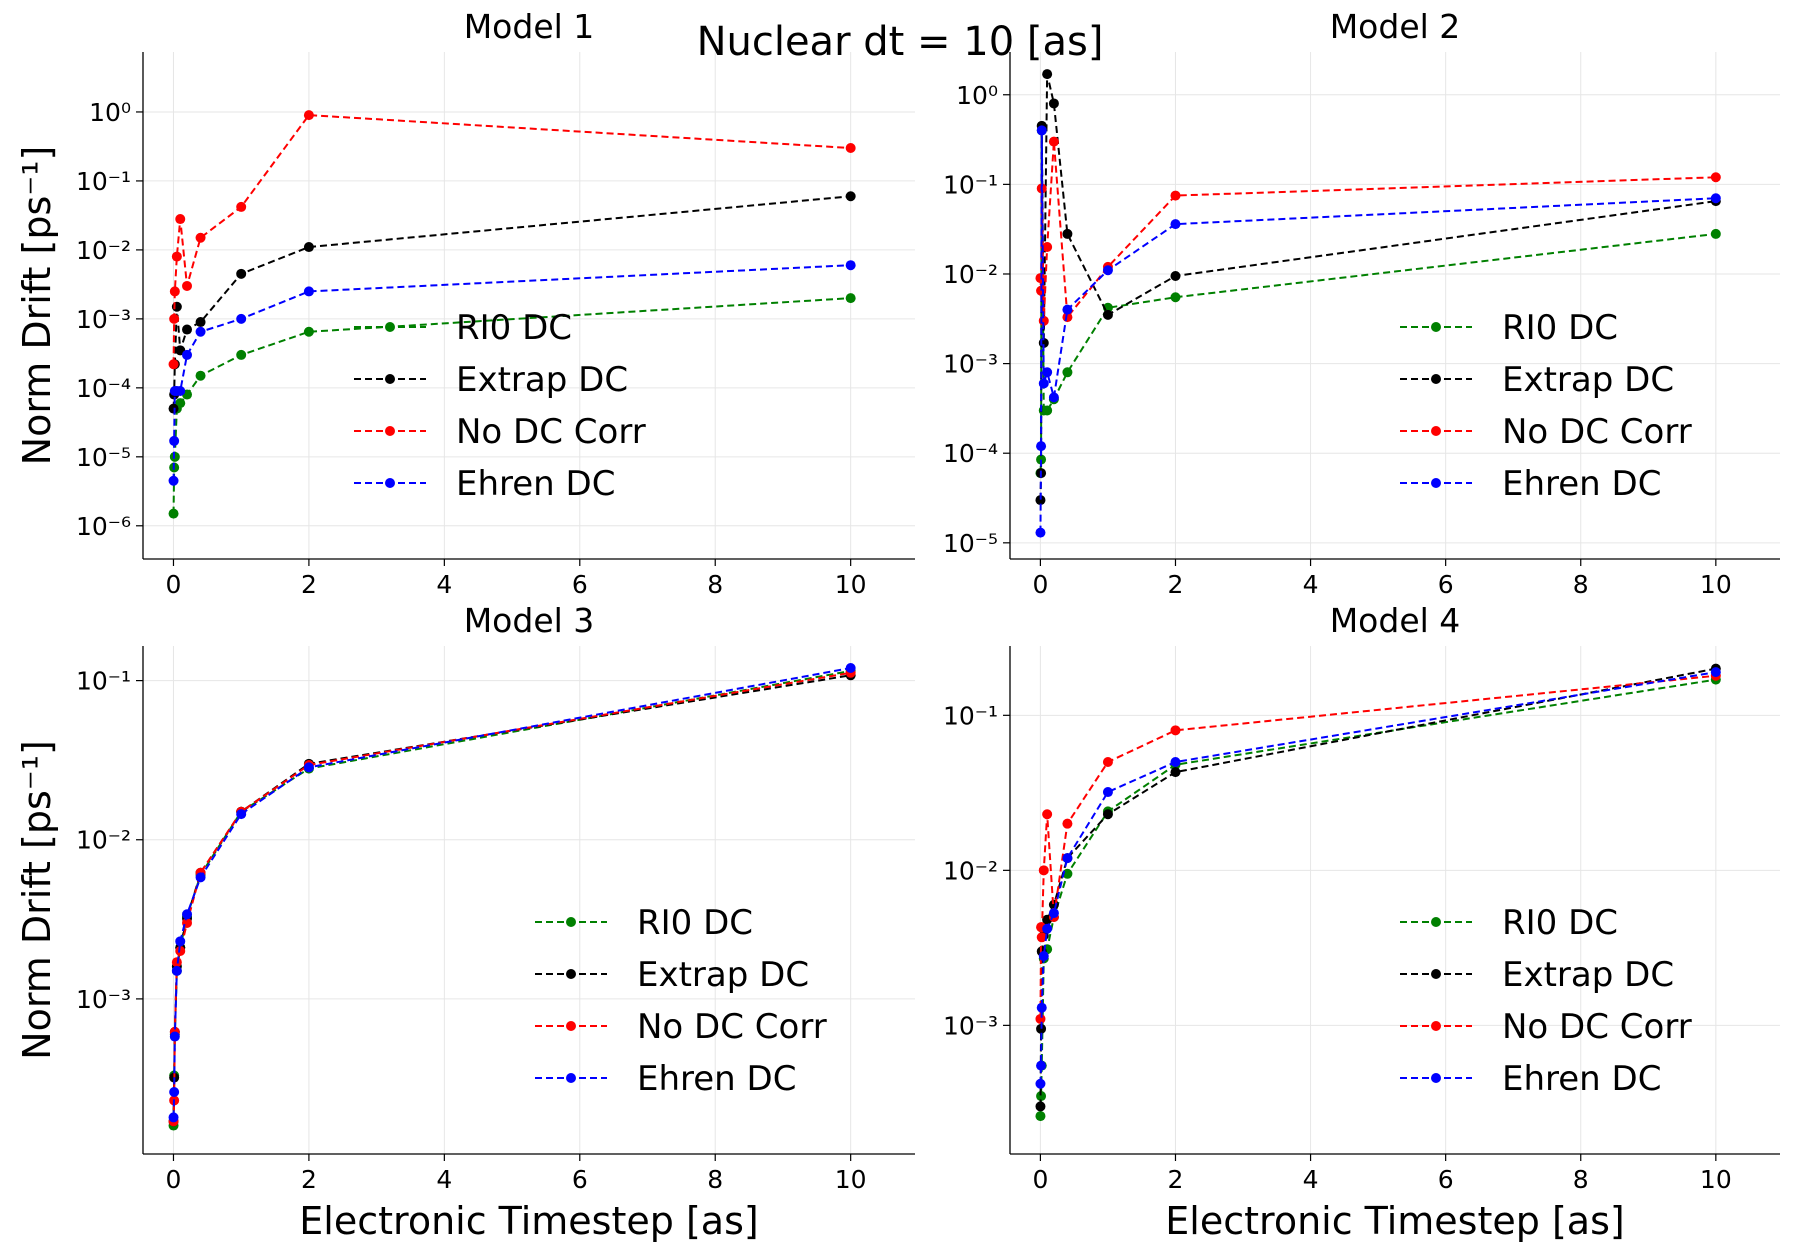  Describe the element at coordinates (309, 1179) in the screenshot. I see `x-tick-label: 2` at that location.